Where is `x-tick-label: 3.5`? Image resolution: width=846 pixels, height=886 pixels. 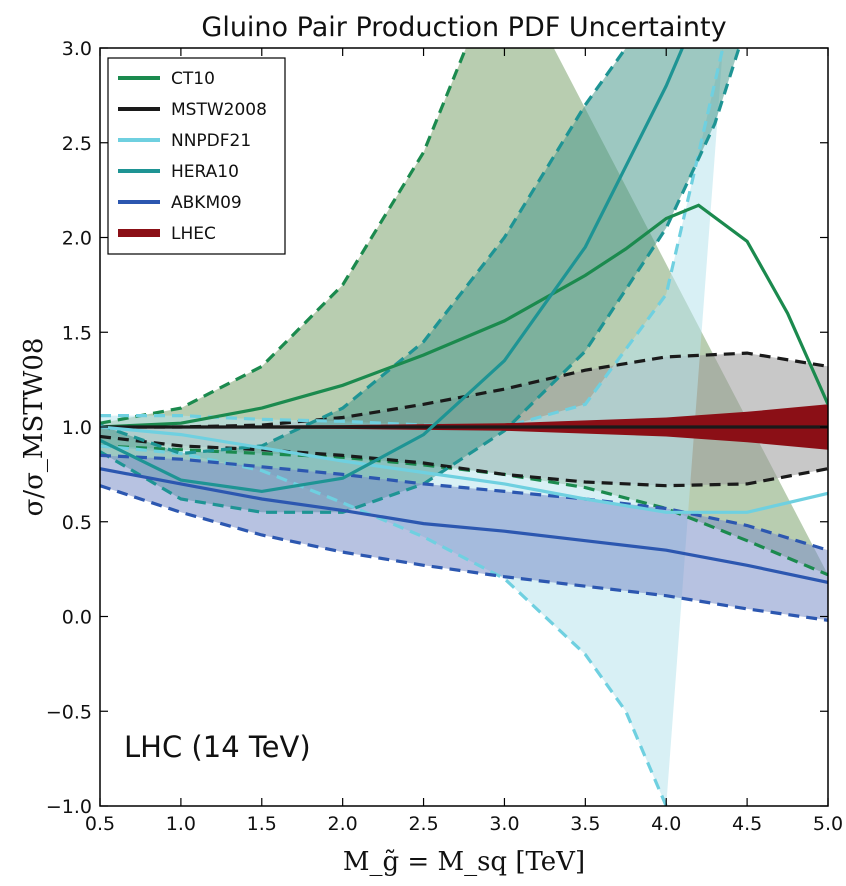
x-tick-label: 3.5 is located at coordinates (585, 824).